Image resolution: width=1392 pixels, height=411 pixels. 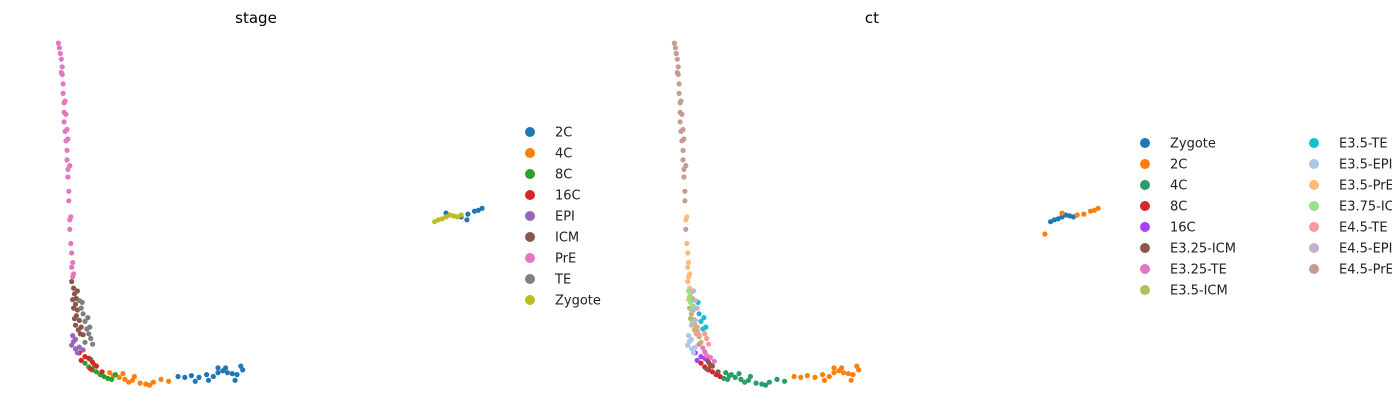 I want to click on stage-legend-entry-zygote: Zygote, so click(x=563, y=301).